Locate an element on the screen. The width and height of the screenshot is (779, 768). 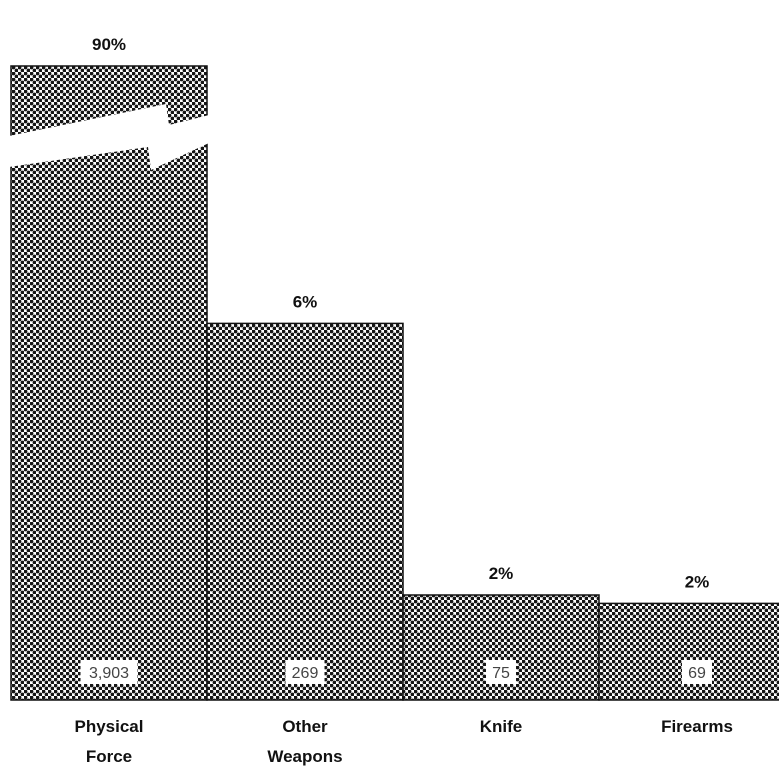
category-label-other-weapons: Other Weapons is located at coordinates (304, 741).